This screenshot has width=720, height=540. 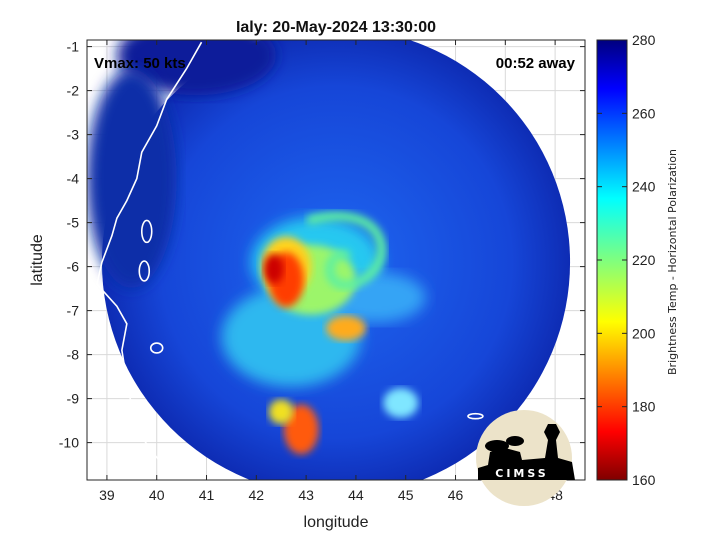 What do you see at coordinates (73, 135) in the screenshot?
I see `y-tick-label: -3` at bounding box center [73, 135].